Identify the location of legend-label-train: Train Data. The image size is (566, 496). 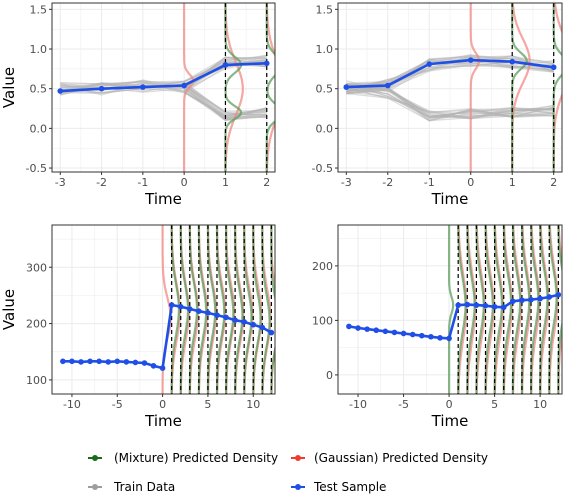
(144, 487).